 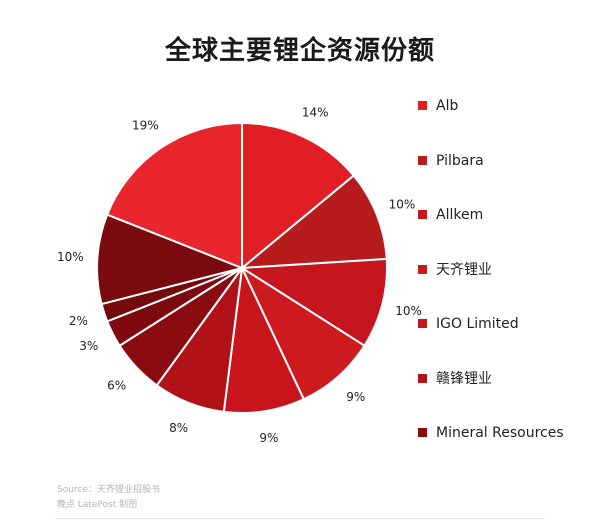 I want to click on slice-value-label-9: 10%, so click(x=70, y=257).